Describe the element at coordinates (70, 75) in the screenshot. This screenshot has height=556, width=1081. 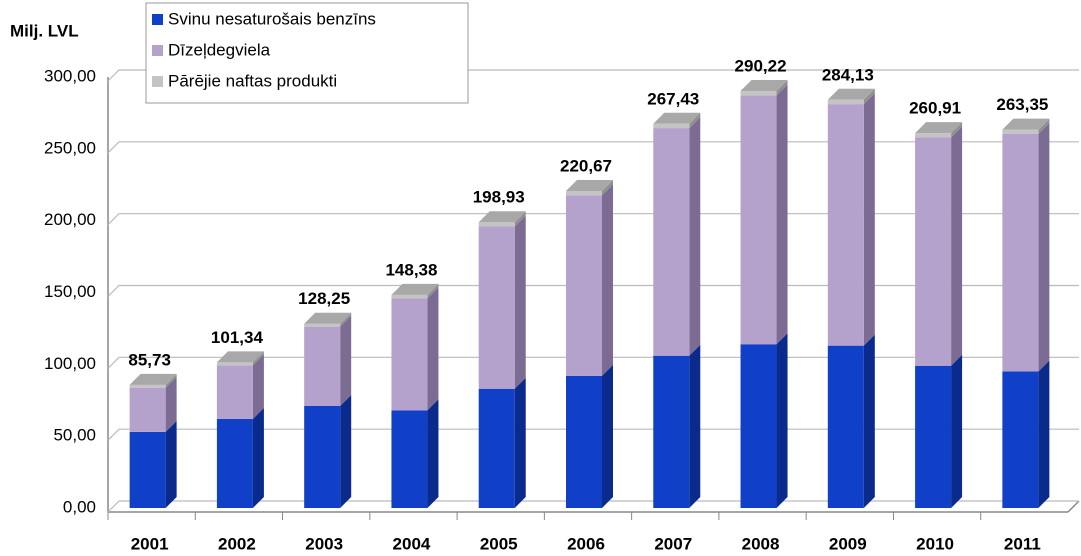
I see `y-tick-label: 300,00` at that location.